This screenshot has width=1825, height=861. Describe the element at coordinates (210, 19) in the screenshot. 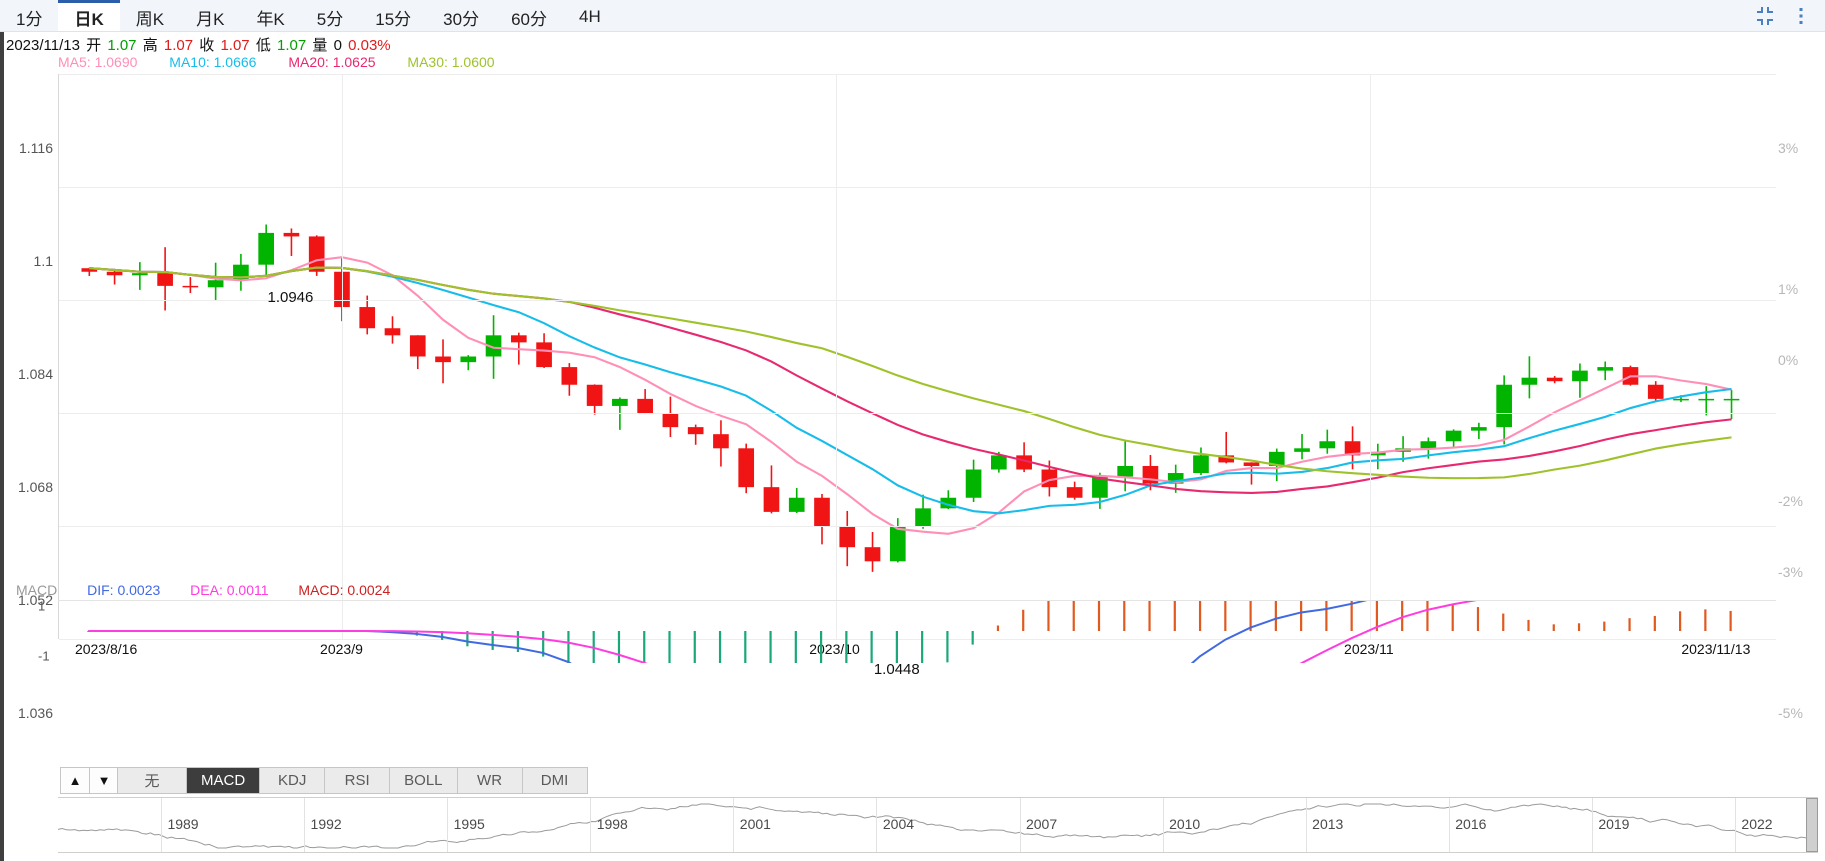

I see `tab-monthly: 月K` at that location.